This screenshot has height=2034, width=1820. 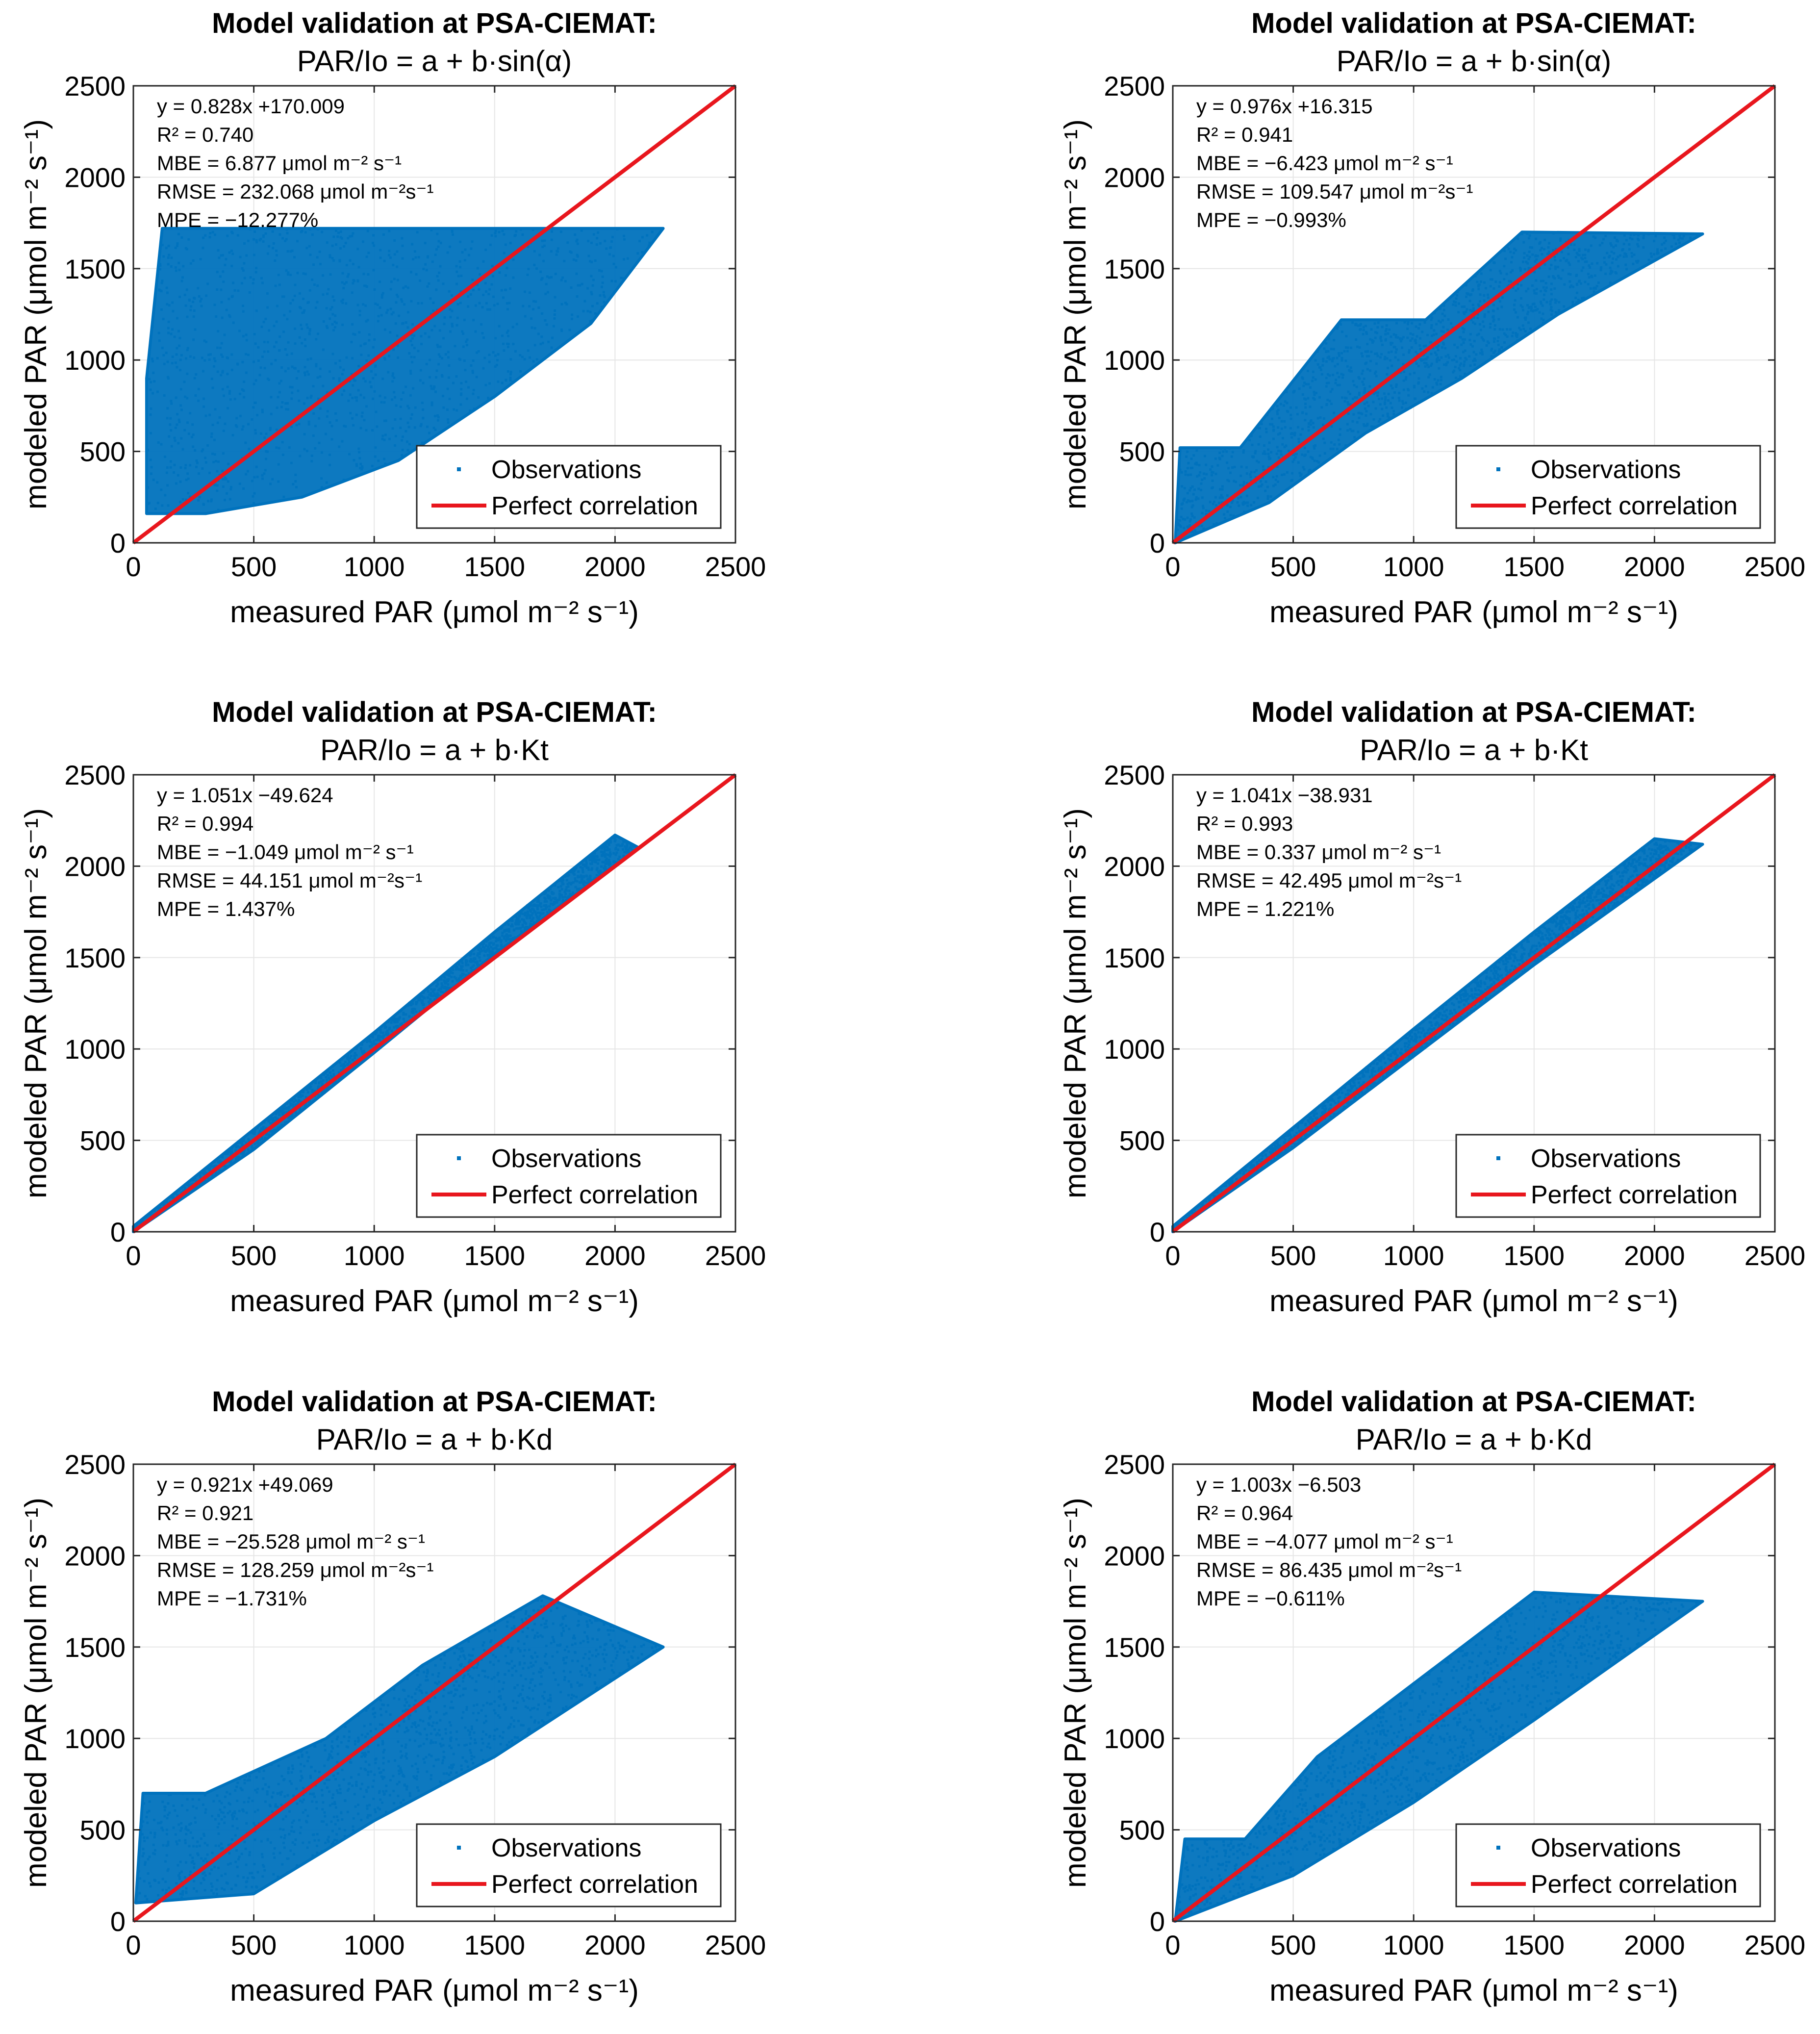 What do you see at coordinates (1284, 106) in the screenshot?
I see `stats-line: y = 0.976x +16.315` at bounding box center [1284, 106].